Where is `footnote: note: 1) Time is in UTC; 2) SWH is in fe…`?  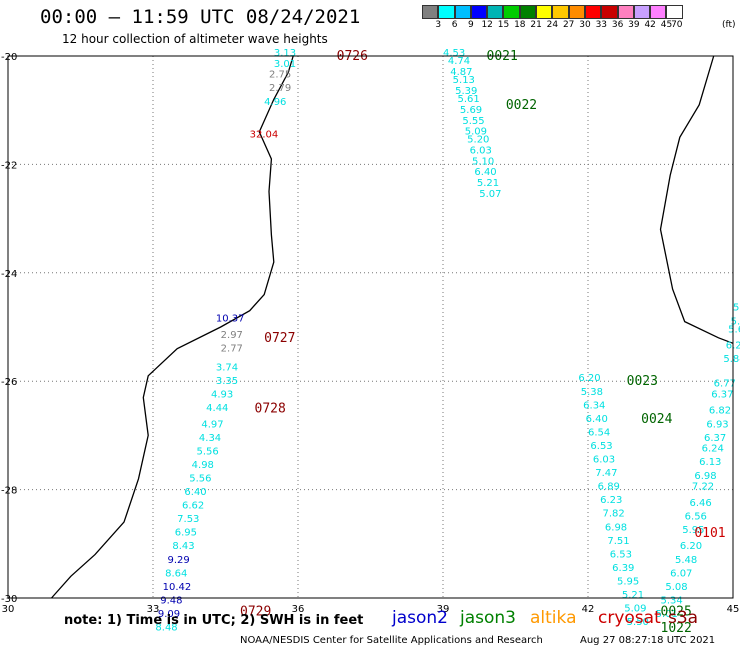 footnote: note: 1) Time is in UTC; 2) SWH is in fe… is located at coordinates (214, 620).